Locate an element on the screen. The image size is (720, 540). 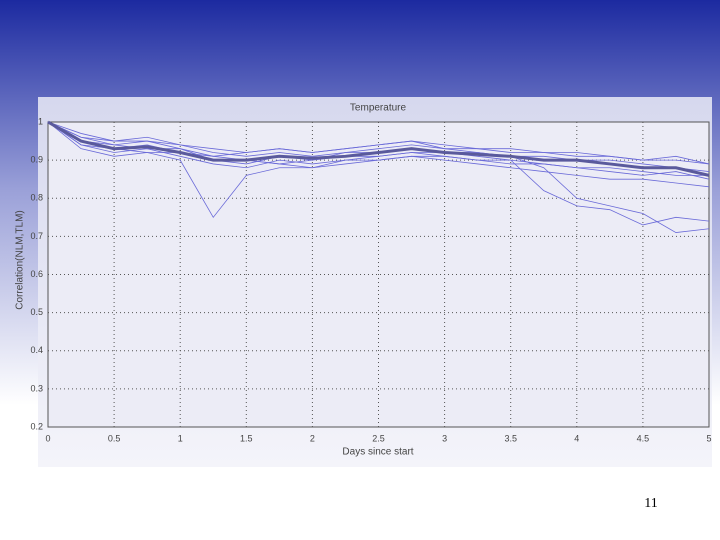
y-tick-label: 0.4 is located at coordinates (36, 350).